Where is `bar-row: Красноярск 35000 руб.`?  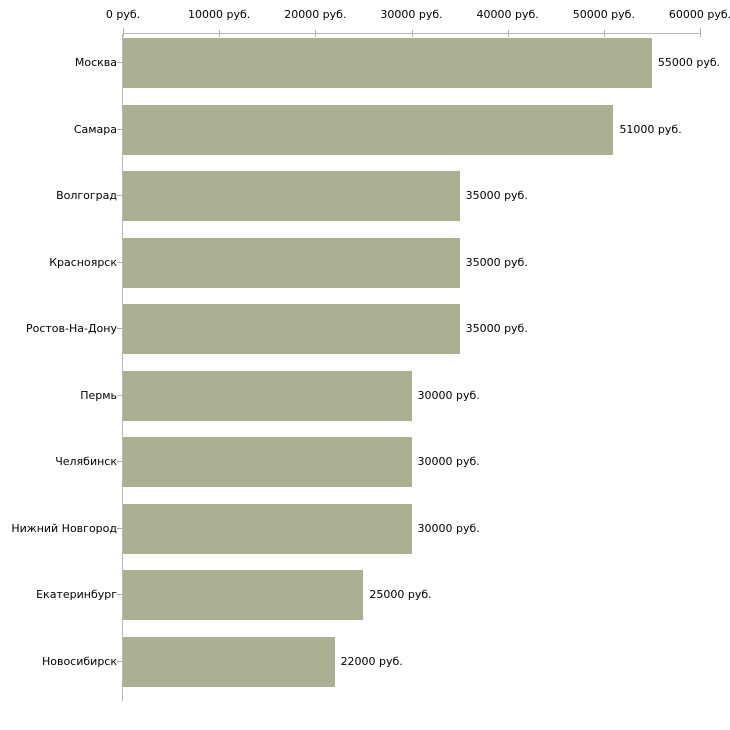
bar-row: Красноярск 35000 руб. is located at coordinates (365, 262).